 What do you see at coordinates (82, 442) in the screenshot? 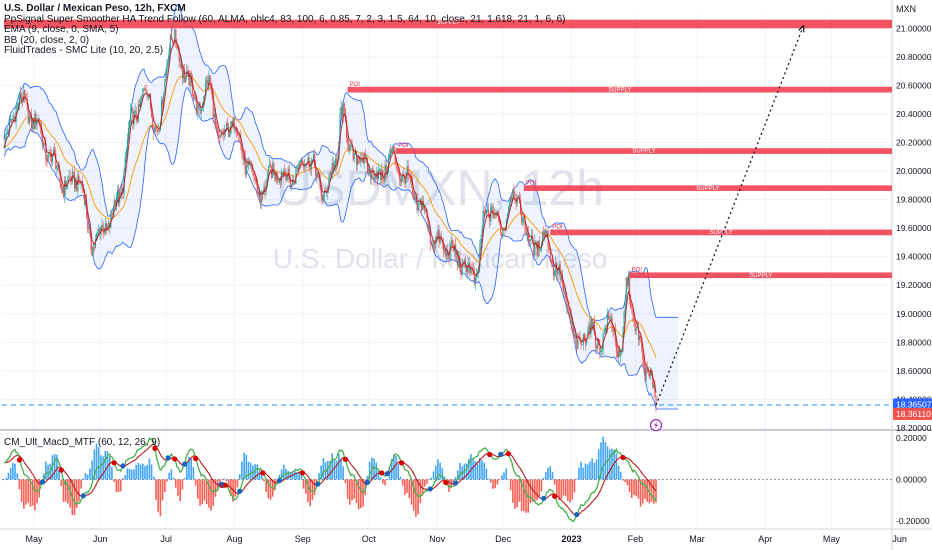
I see `macd-pane-title: CM_Ult_MacD_MTF (60, 12, 26, 9)` at bounding box center [82, 442].